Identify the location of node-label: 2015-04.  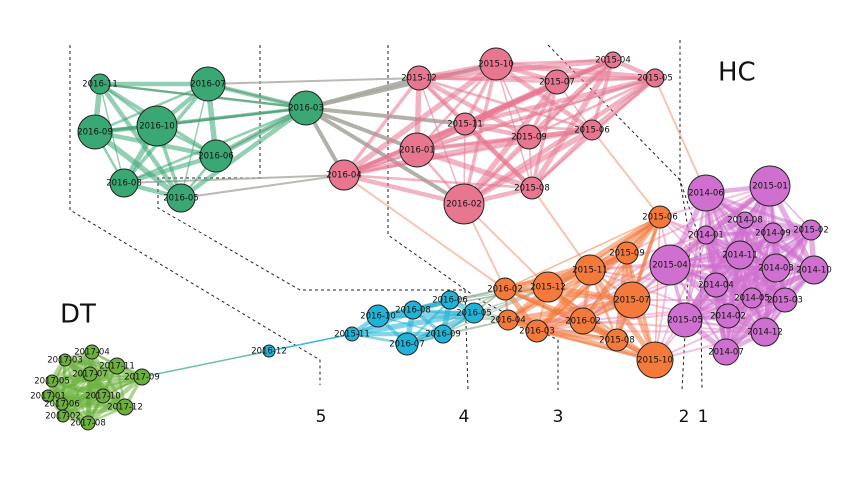
(613, 61).